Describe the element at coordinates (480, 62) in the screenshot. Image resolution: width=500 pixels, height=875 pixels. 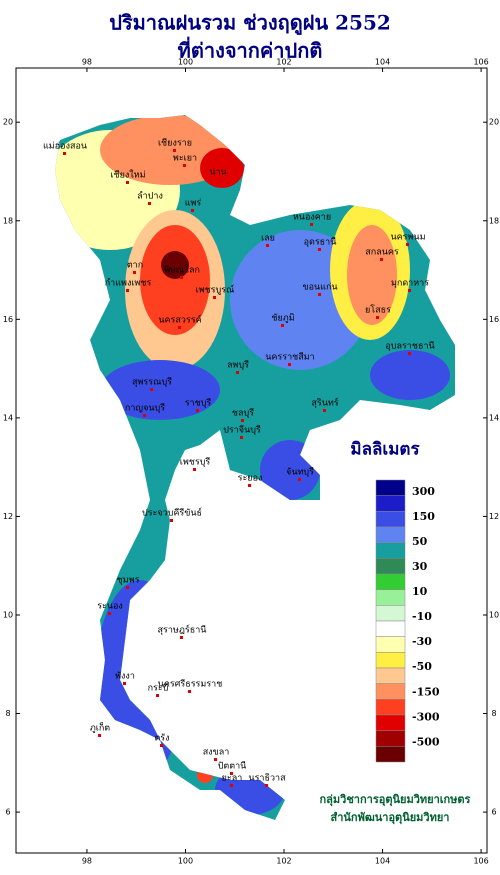
I see `x-tick-label: 106` at that location.